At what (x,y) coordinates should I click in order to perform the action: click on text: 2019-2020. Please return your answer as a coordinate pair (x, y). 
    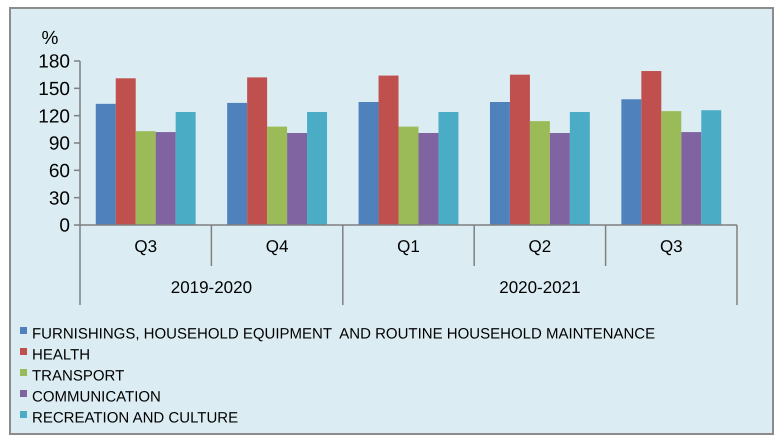
    Looking at the image, I should click on (211, 287).